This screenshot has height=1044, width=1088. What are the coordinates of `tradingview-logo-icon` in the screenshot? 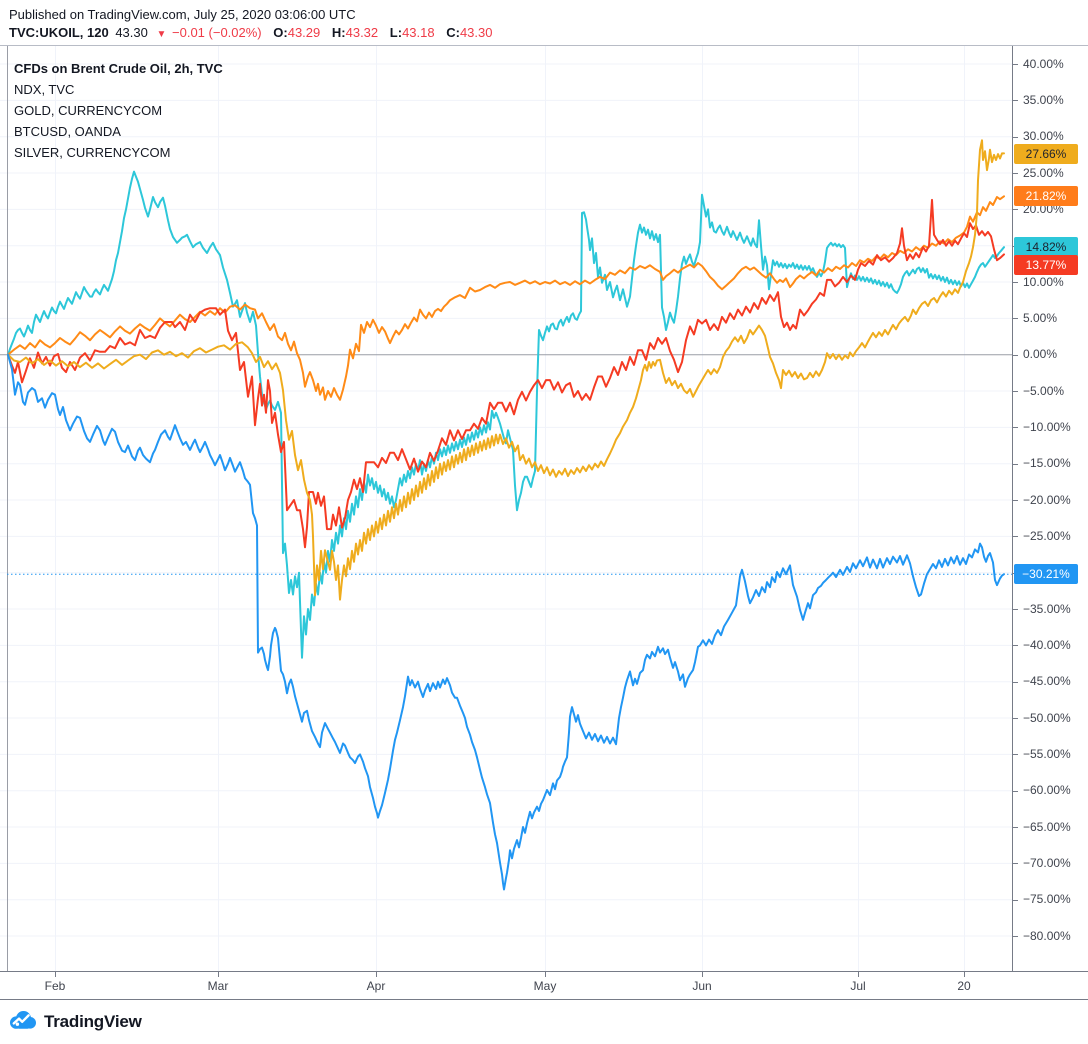 It's located at (23, 1023).